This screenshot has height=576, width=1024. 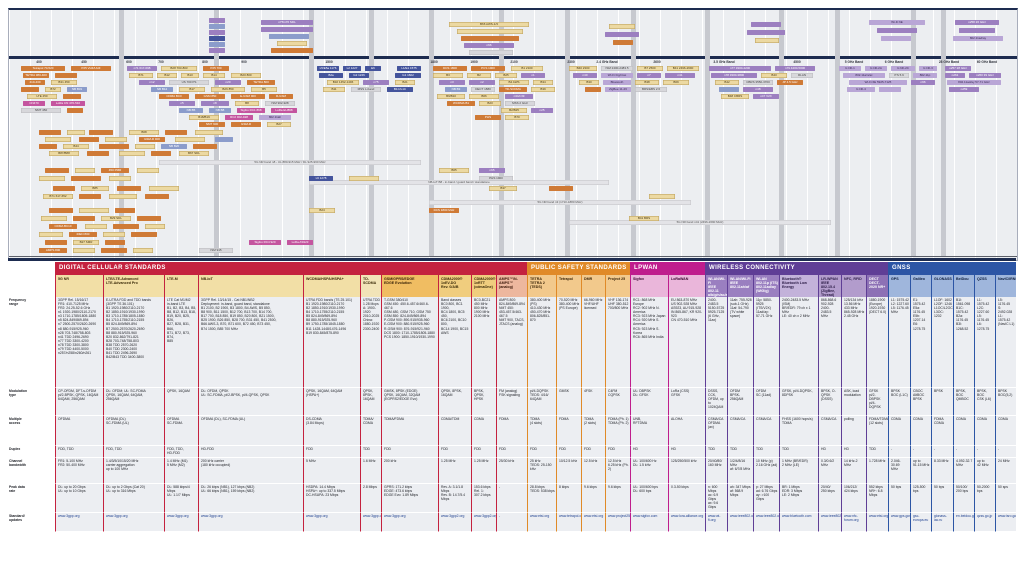 What do you see at coordinates (568, 522) in the screenshot?
I see `website-link: www.tetrapol.com` at bounding box center [568, 522].